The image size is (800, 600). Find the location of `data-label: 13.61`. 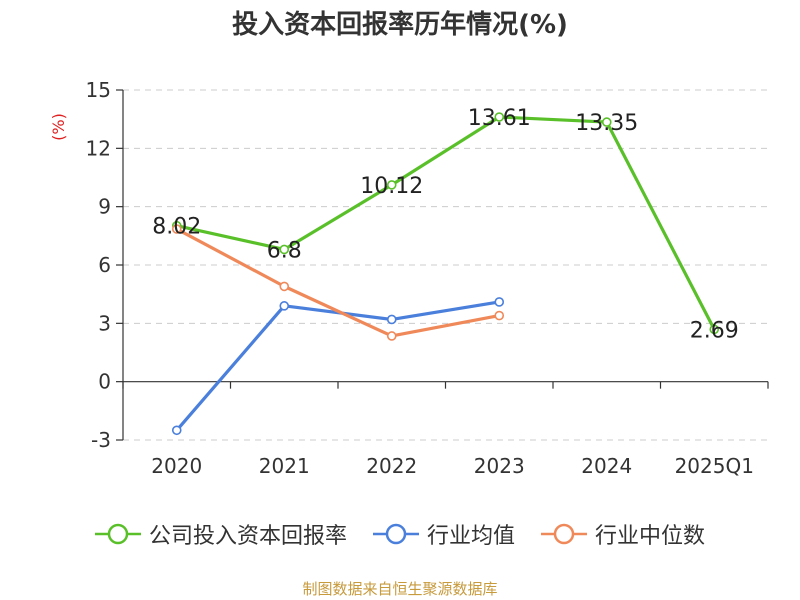

data-label: 13.61 is located at coordinates (499, 118).